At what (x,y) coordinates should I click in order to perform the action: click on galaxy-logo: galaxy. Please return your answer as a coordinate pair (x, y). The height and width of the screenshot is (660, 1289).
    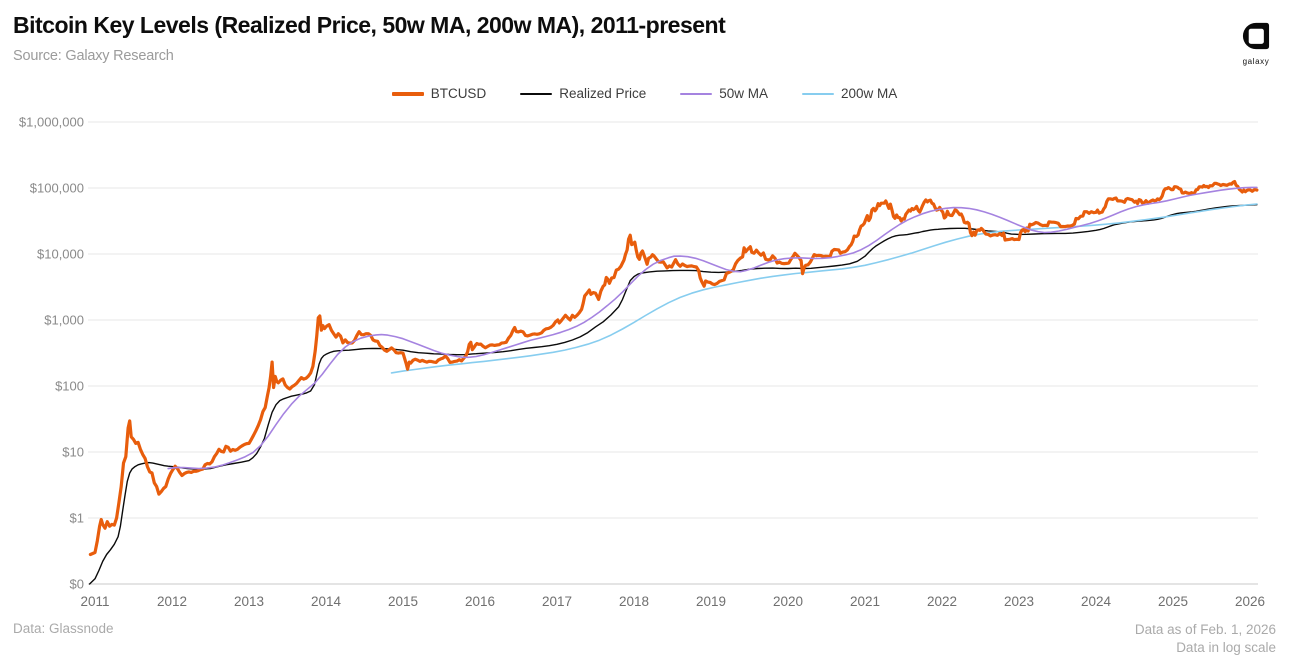
    Looking at the image, I should click on (1256, 44).